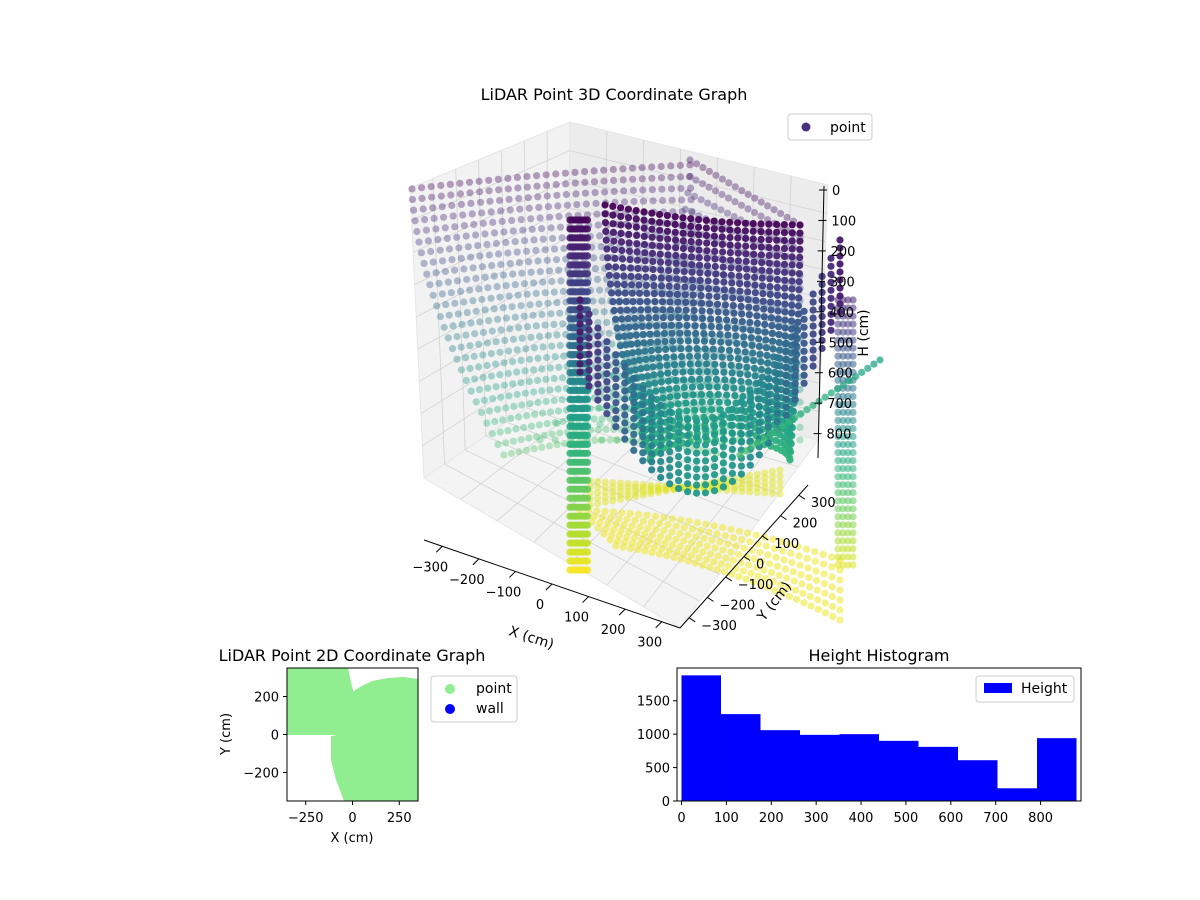 The width and height of the screenshot is (1200, 900). I want to click on legend-2d: point wall, so click(474, 699).